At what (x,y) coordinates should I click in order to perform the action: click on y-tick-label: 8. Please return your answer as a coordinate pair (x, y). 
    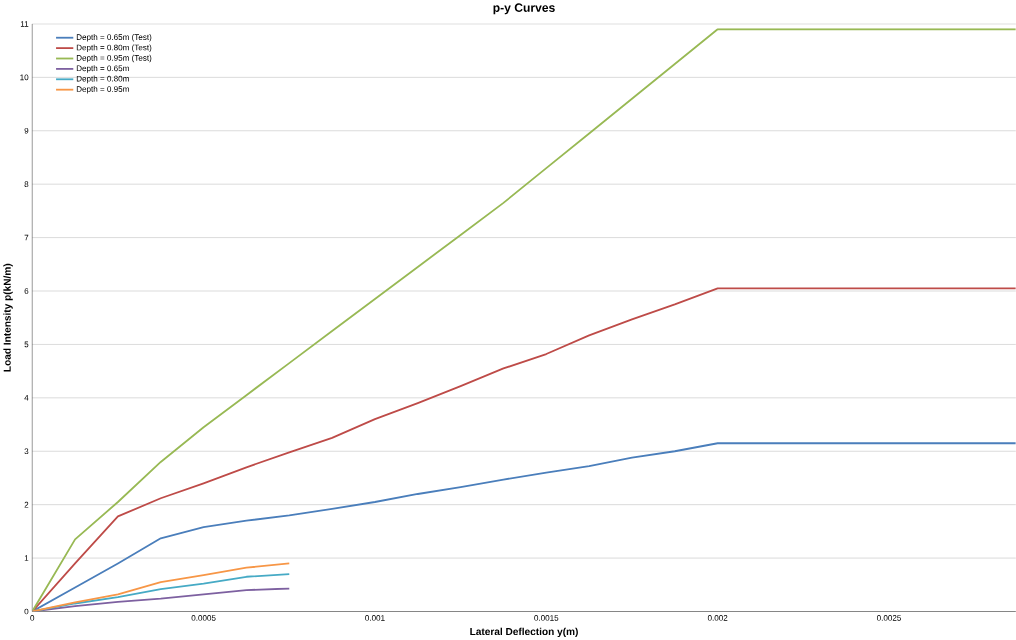
    Looking at the image, I should click on (26, 184).